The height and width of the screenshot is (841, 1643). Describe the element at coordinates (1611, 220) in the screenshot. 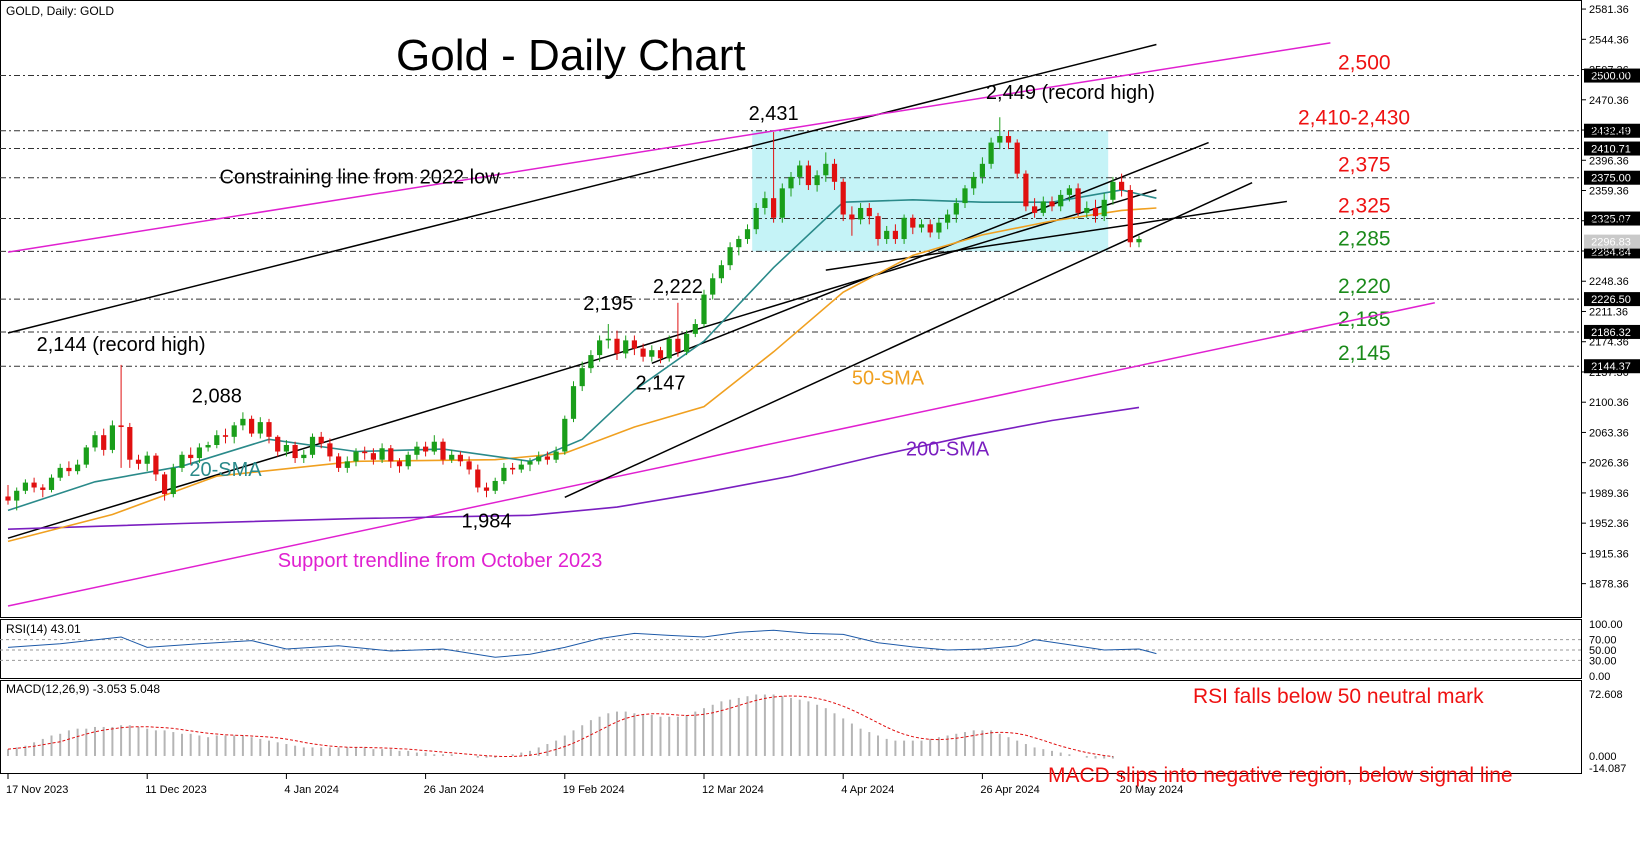

I see `level-tag: 2325.07` at that location.